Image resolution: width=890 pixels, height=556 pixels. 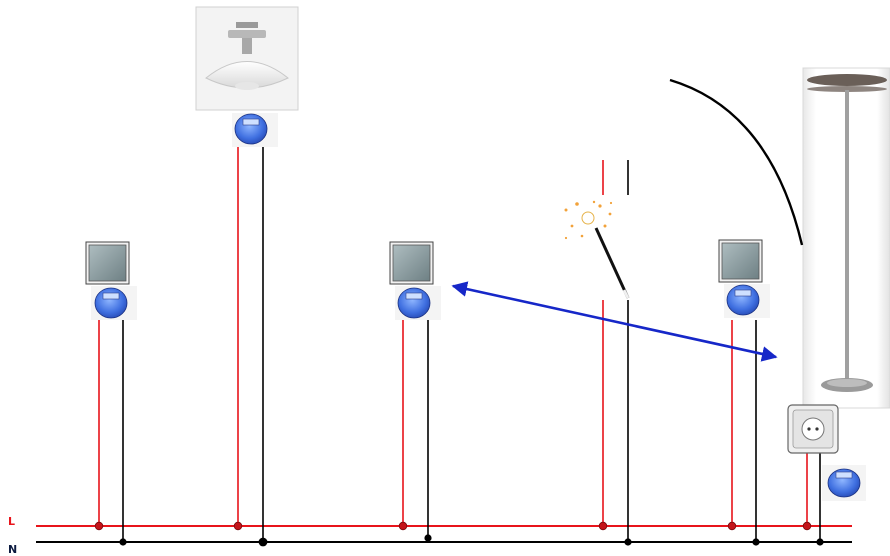 I want to click on neutral-junction-dots, so click(x=471, y=540).